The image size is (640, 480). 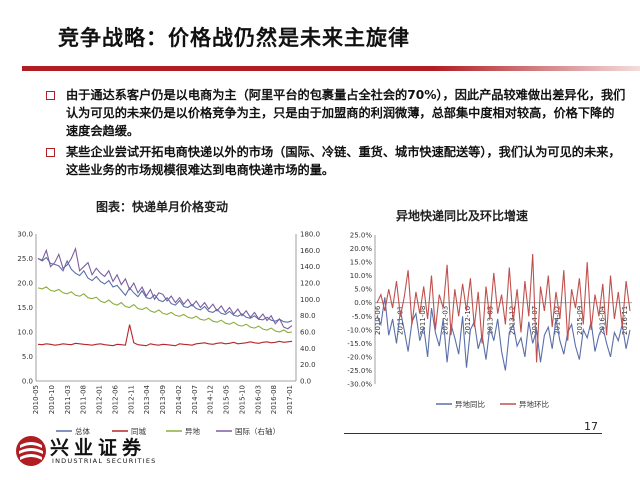 What do you see at coordinates (228, 68) in the screenshot?
I see `title-rule` at bounding box center [228, 68].